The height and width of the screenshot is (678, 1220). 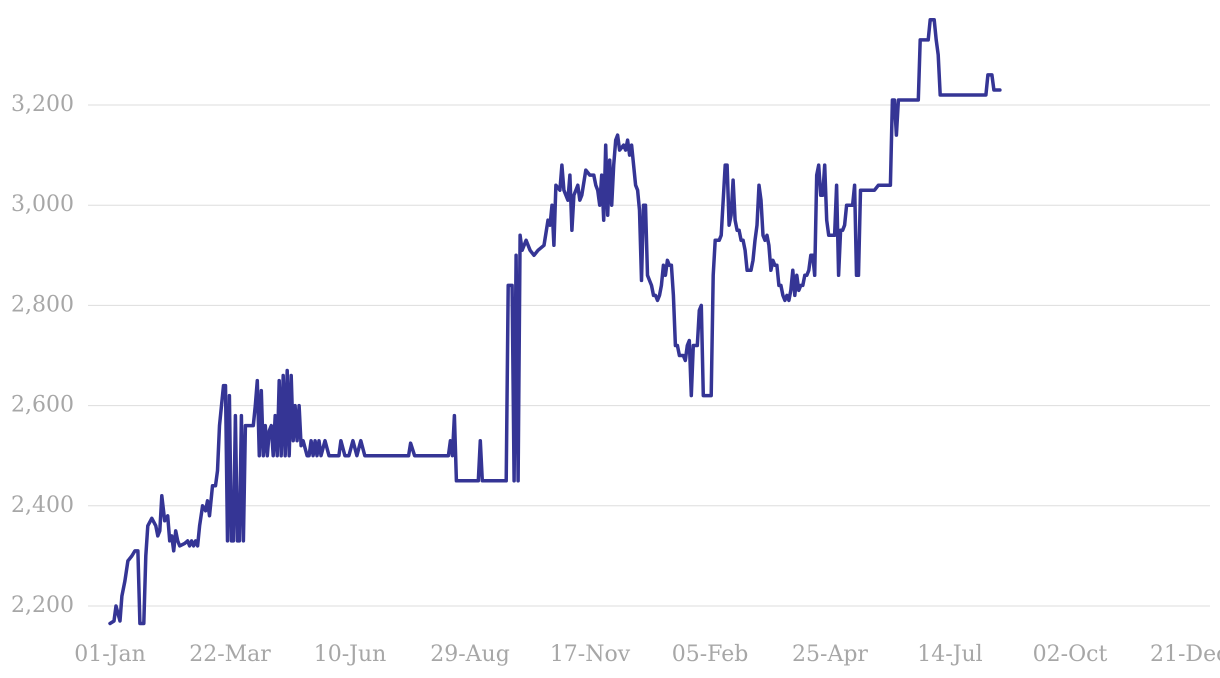 I want to click on x-tick-label: 25-Apr, so click(x=830, y=654).